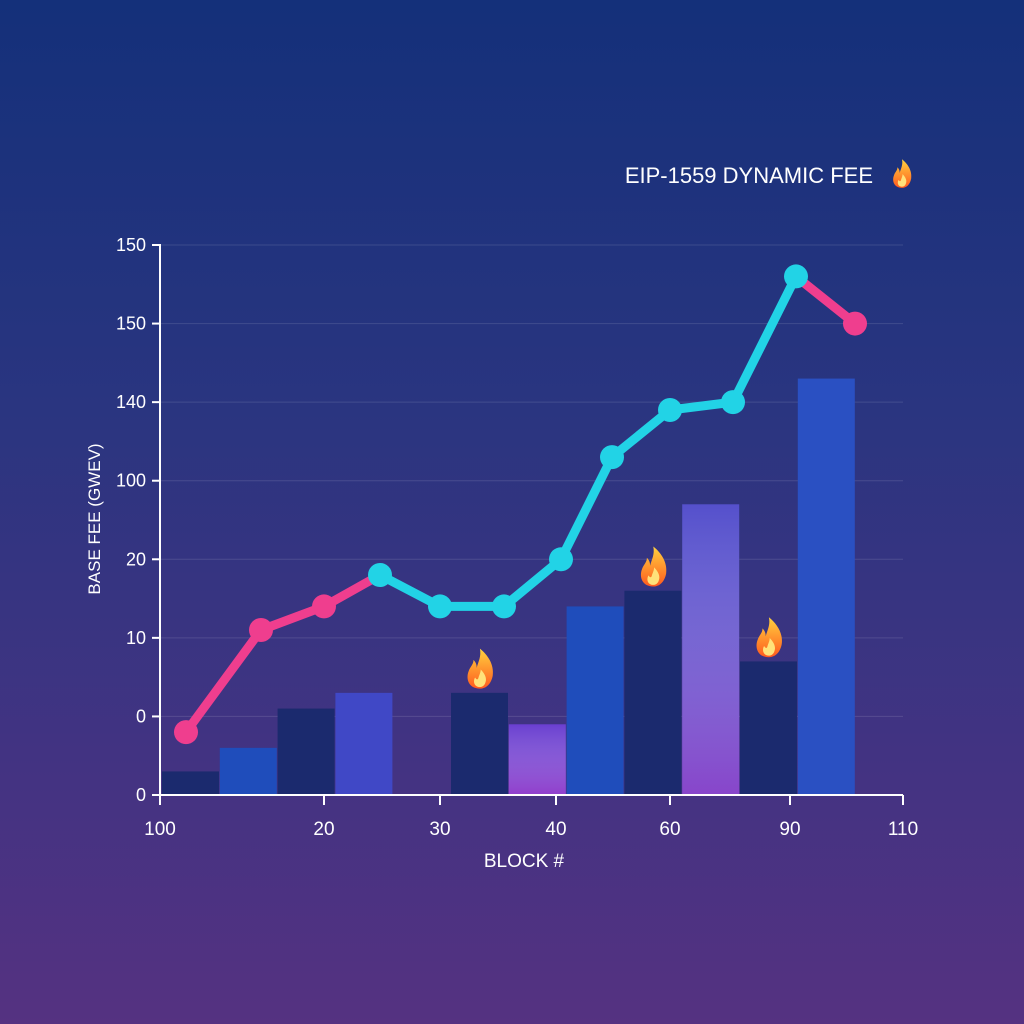  I want to click on x-tick-label: 90, so click(789, 829).